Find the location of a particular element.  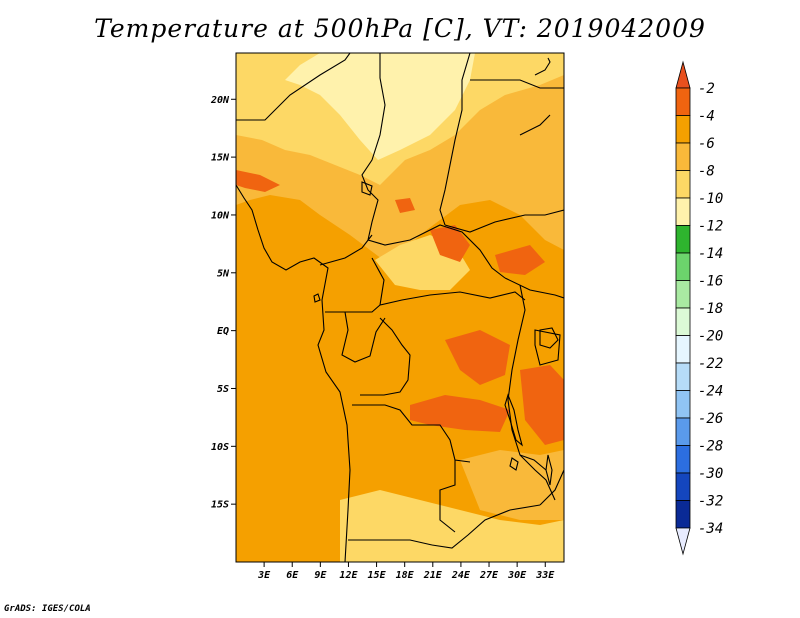

colorbar-label: -30 is located at coordinates (710, 474).